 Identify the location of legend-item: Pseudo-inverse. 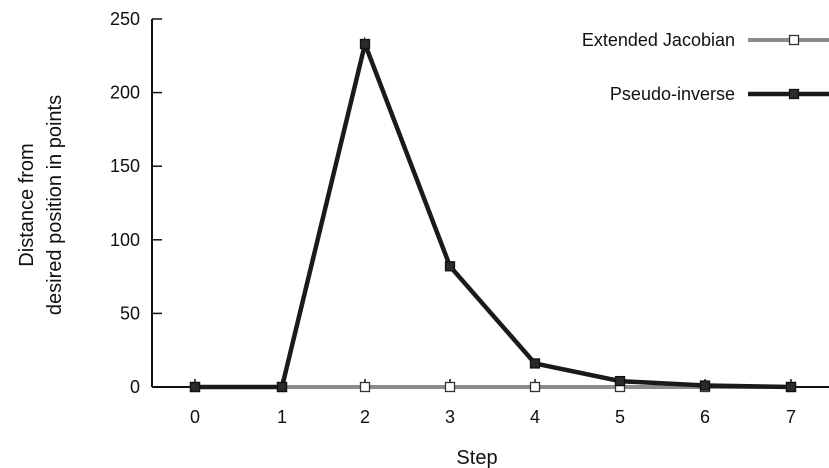
(719, 94).